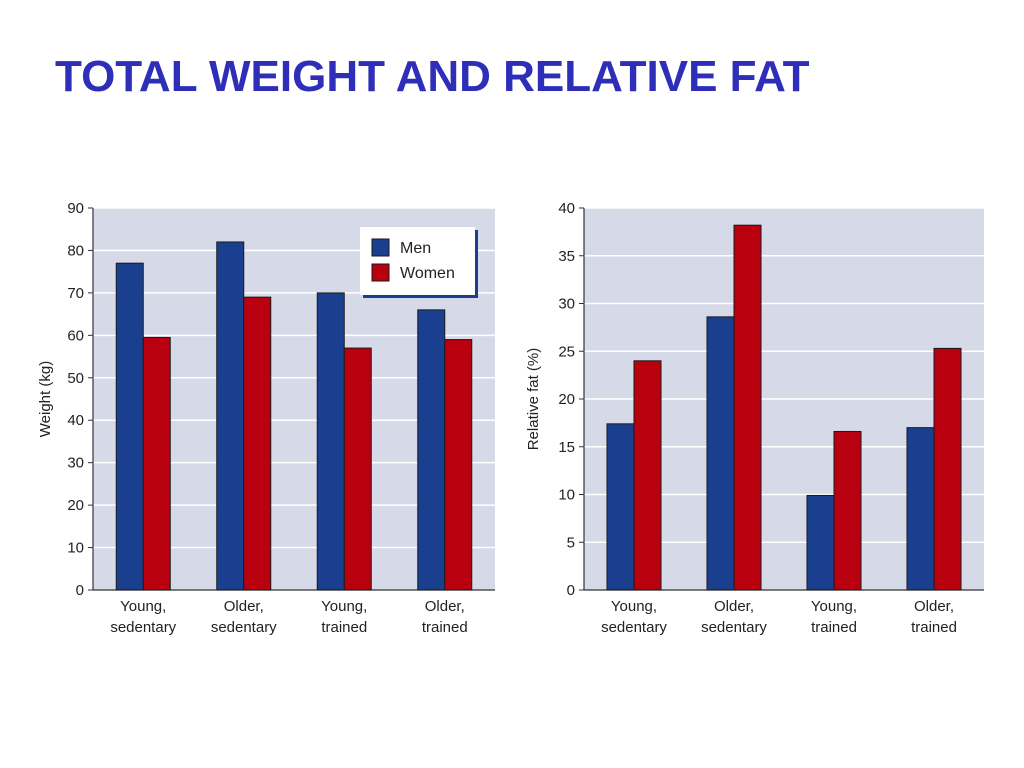 The image size is (1024, 768). Describe the element at coordinates (533, 399) in the screenshot. I see `y-axis-label: Relative fat (%)` at that location.